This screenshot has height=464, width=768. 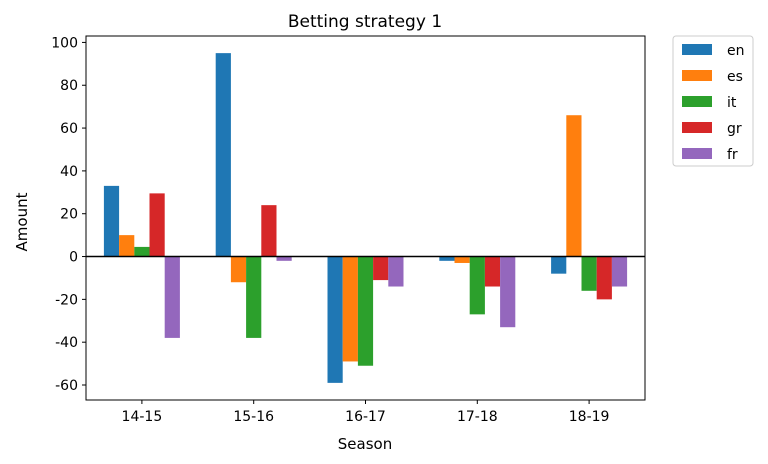 What do you see at coordinates (697, 101) in the screenshot?
I see `legend-swatch-it` at bounding box center [697, 101].